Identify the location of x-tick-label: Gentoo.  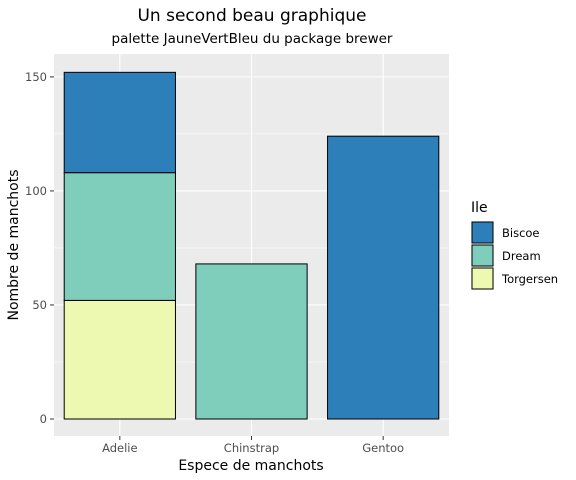
(383, 448).